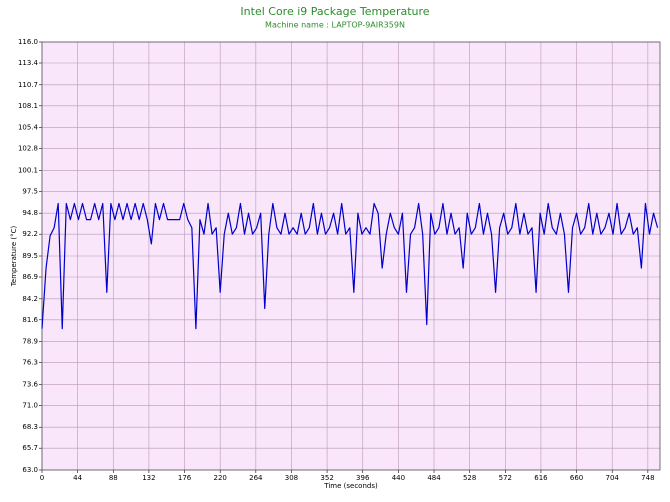 The image size is (670, 502). What do you see at coordinates (42, 478) in the screenshot?
I see `x-tick-label: 0` at bounding box center [42, 478].